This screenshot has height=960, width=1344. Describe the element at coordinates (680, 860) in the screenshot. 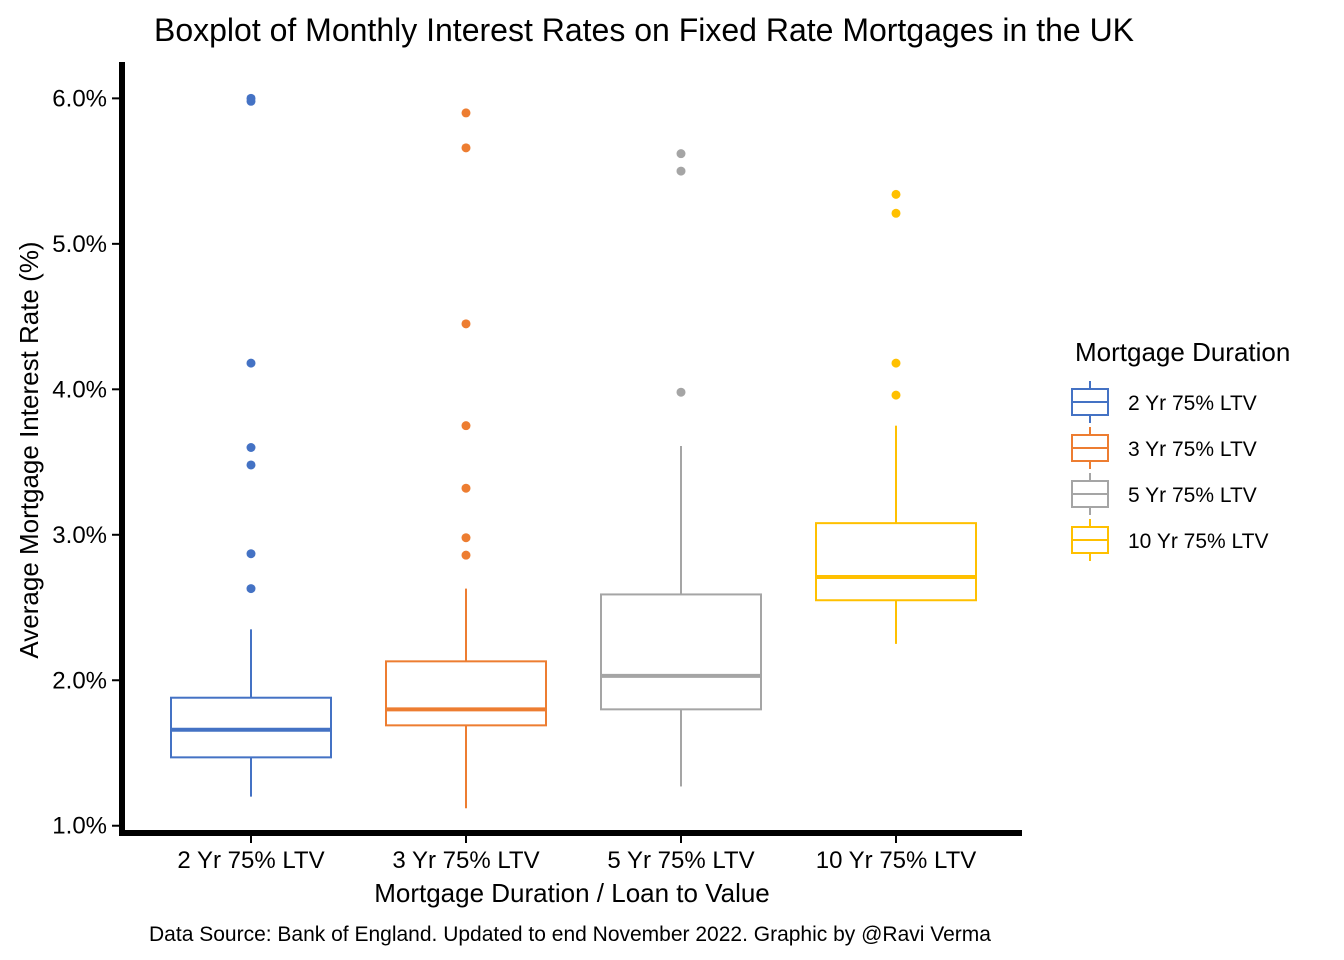

I see `x-tick-label: 5 Yr 75% LTV` at that location.